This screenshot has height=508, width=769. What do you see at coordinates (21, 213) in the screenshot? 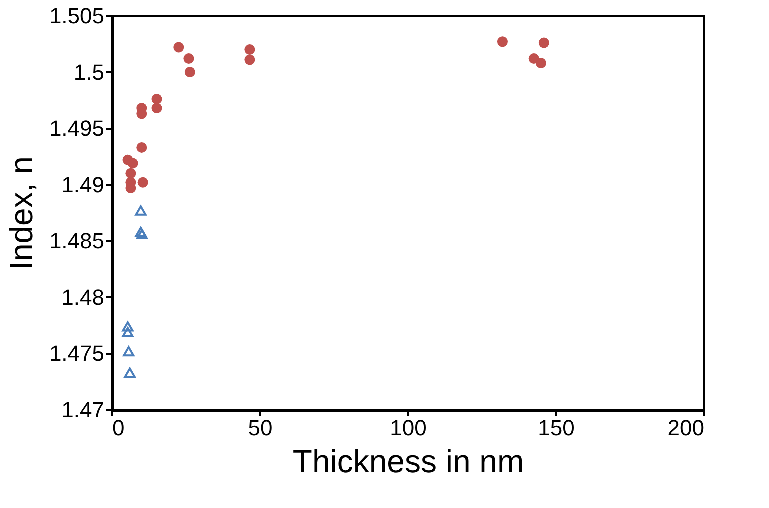
I see `y-axis-title: Index, n` at bounding box center [21, 213].